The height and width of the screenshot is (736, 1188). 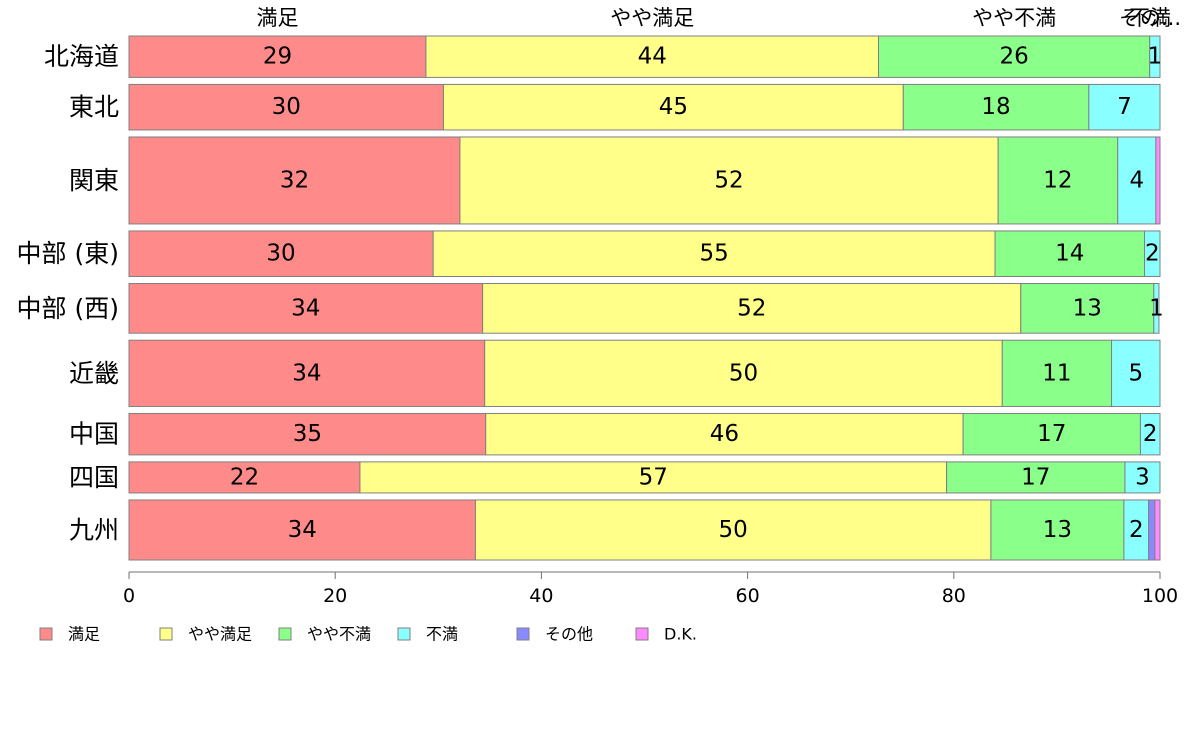 What do you see at coordinates (94, 180) in the screenshot?
I see `category-label: 関東` at bounding box center [94, 180].